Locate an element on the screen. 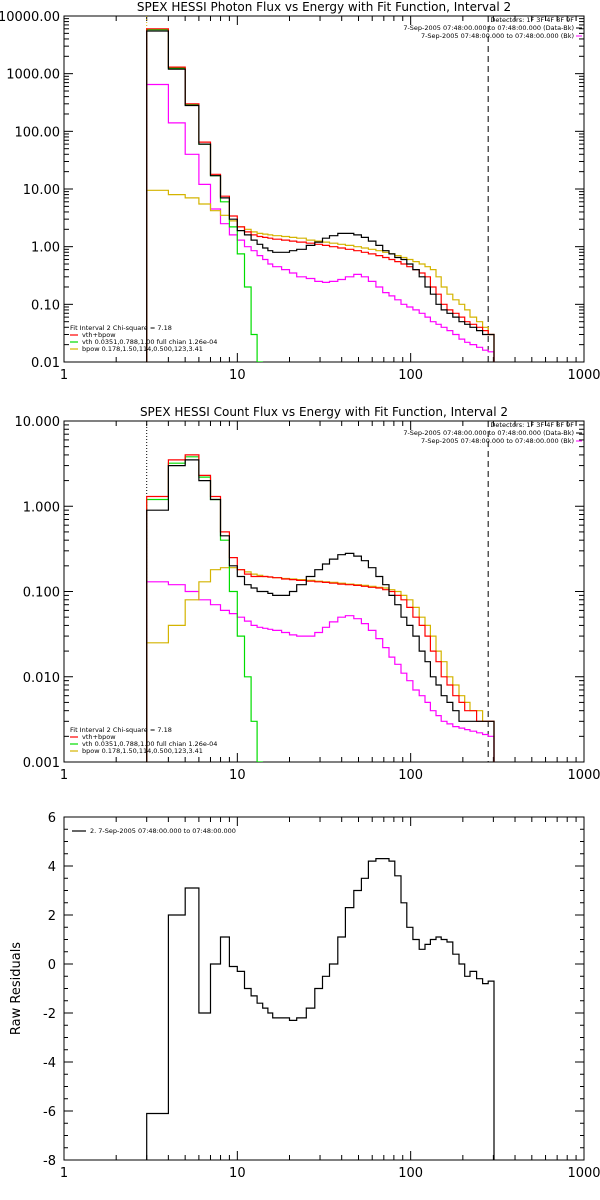 Image resolution: width=600 pixels, height=1200 pixels. y-tick-label: 0.01 is located at coordinates (45, 363).